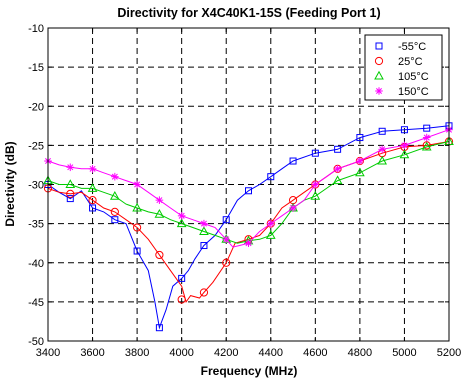 The width and height of the screenshot is (461, 386). What do you see at coordinates (315, 353) in the screenshot?
I see `x-tick-label: 4600` at bounding box center [315, 353].